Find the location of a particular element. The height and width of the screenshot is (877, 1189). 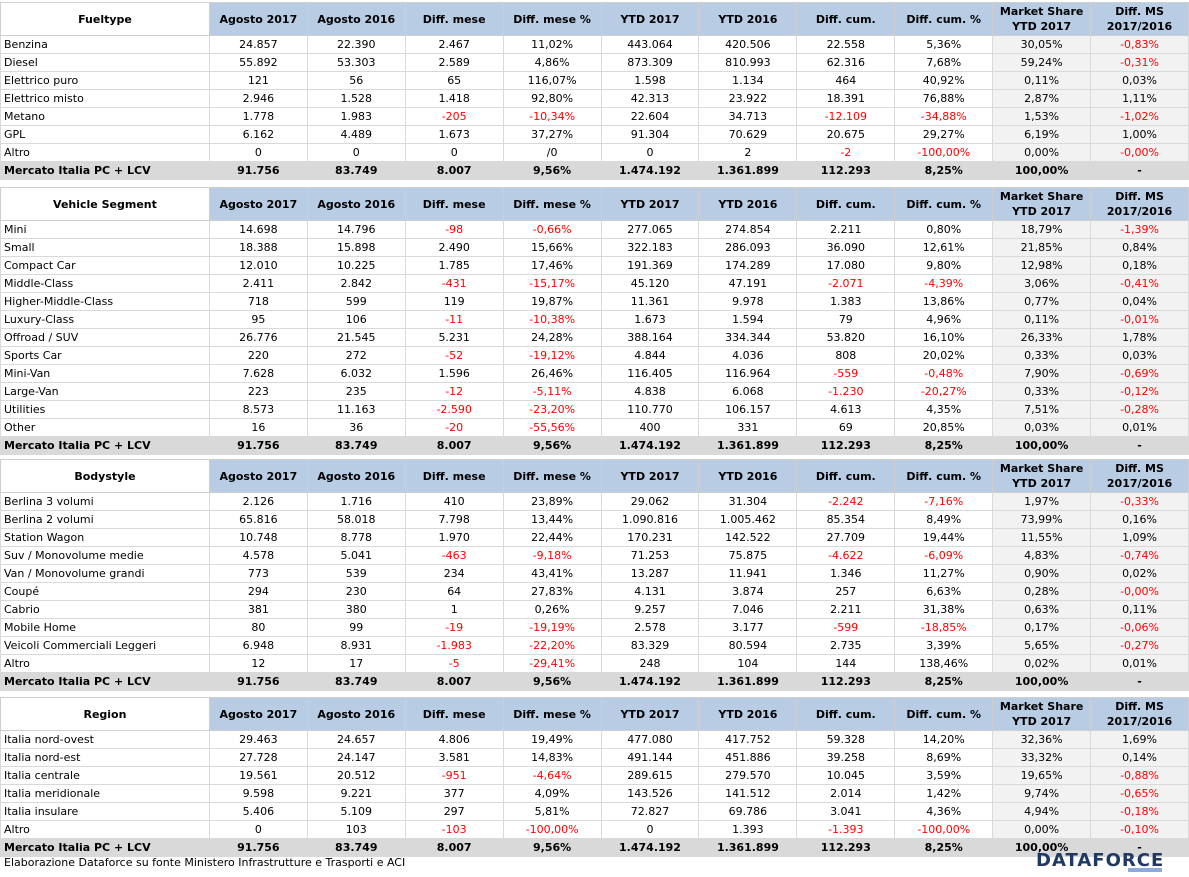

cell-value: 21.545 is located at coordinates (356, 337).